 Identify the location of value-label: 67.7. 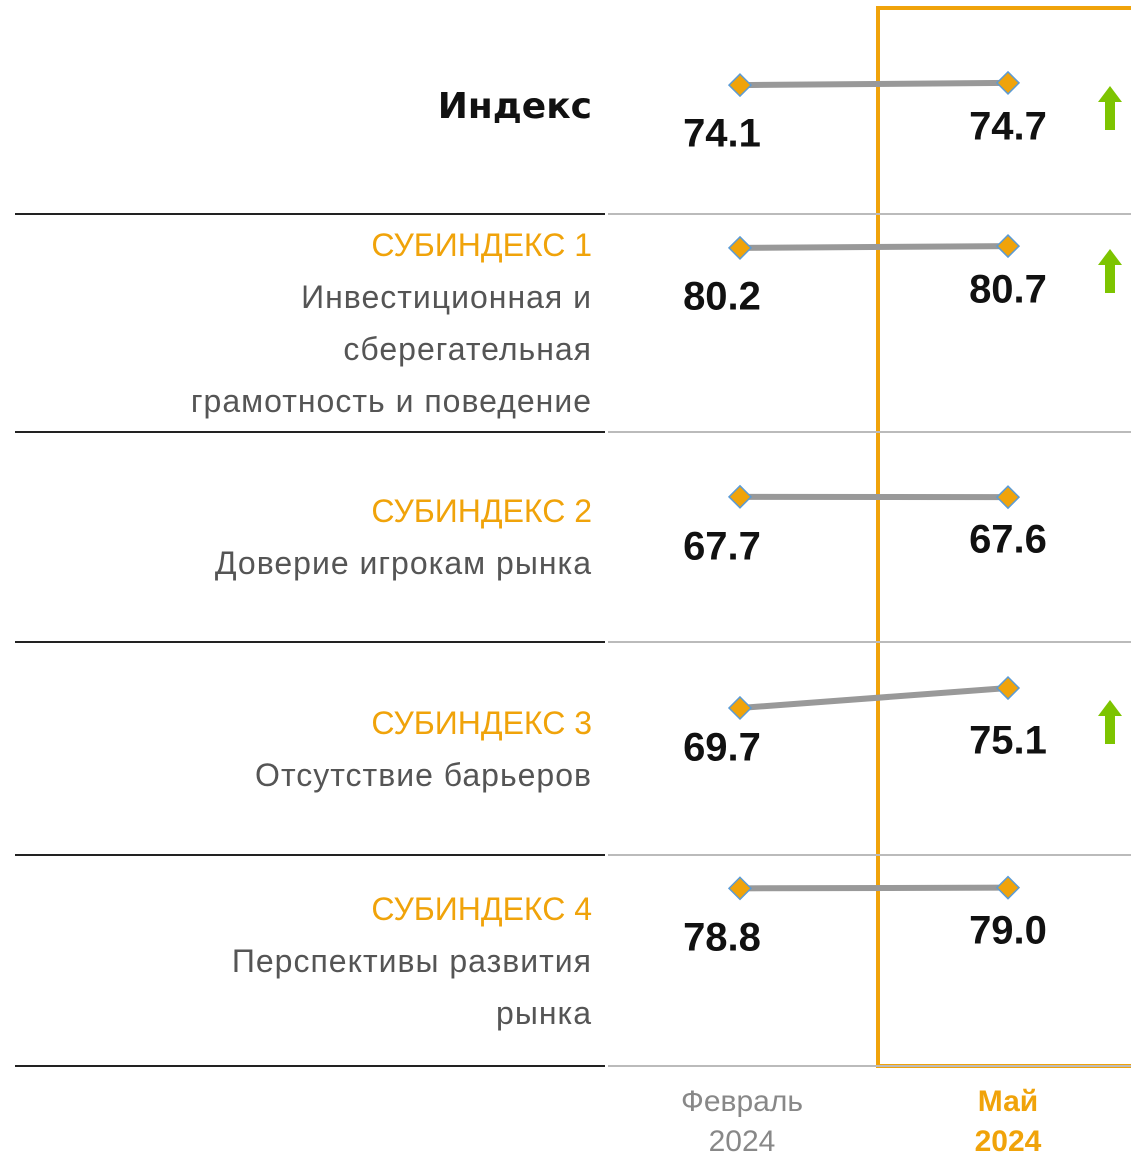
(722, 547).